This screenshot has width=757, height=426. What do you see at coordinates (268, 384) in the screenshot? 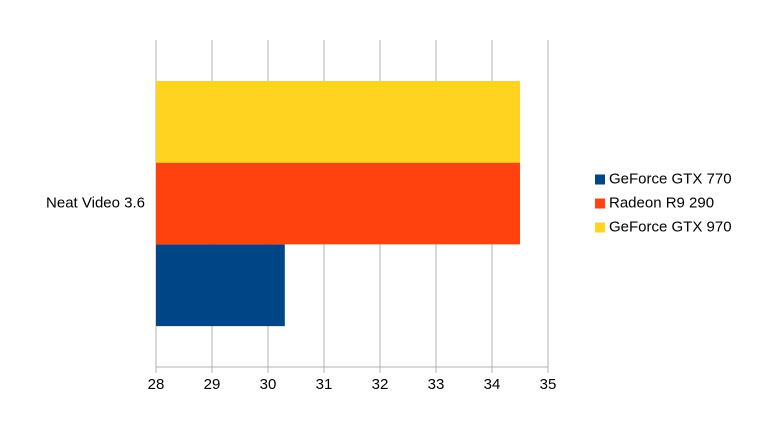
I see `x-tick-label: 30` at bounding box center [268, 384].